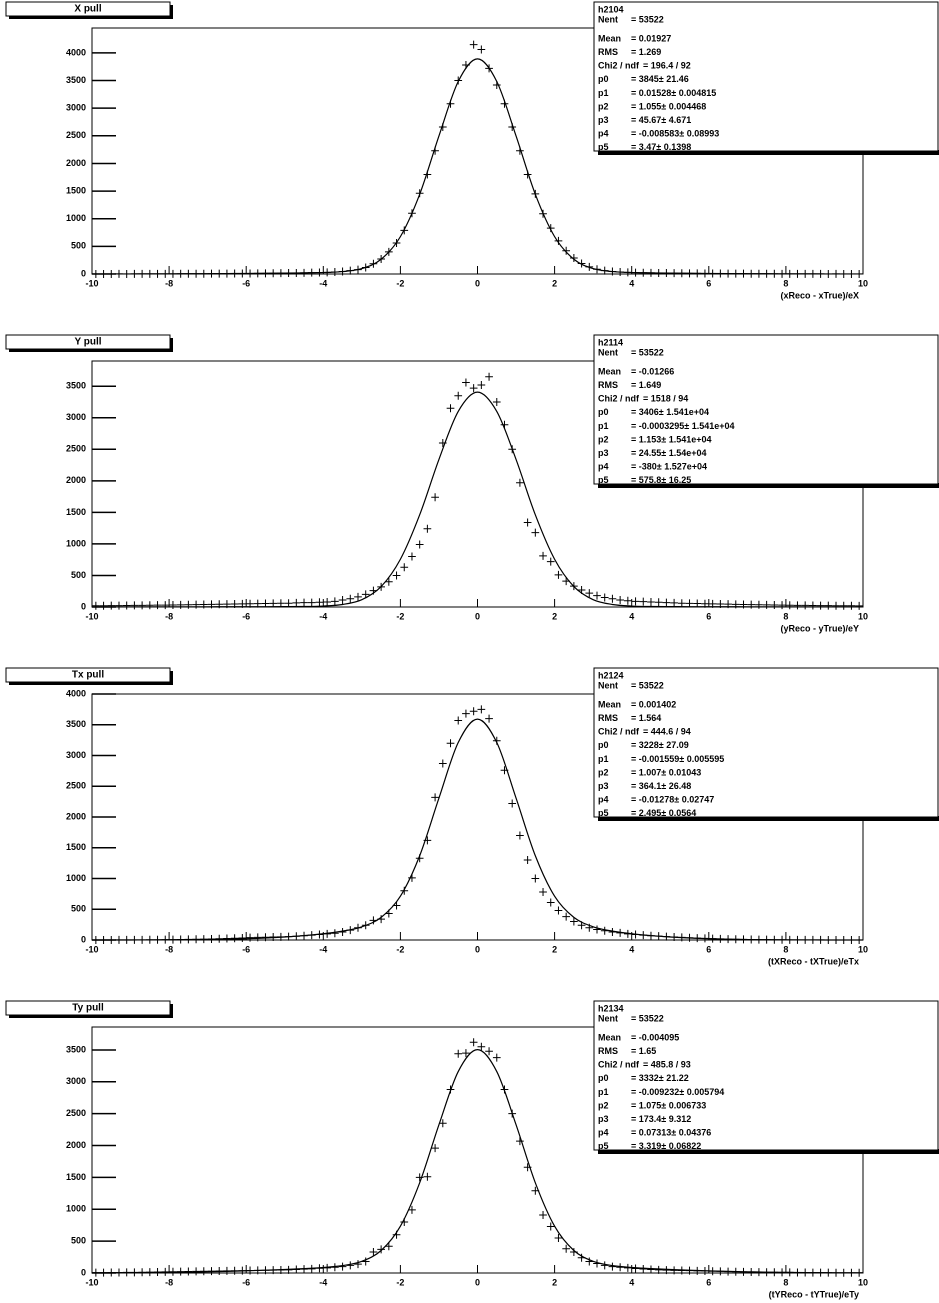 The height and width of the screenshot is (1303, 939). Describe the element at coordinates (766, 409) in the screenshot. I see `stats-box` at that location.